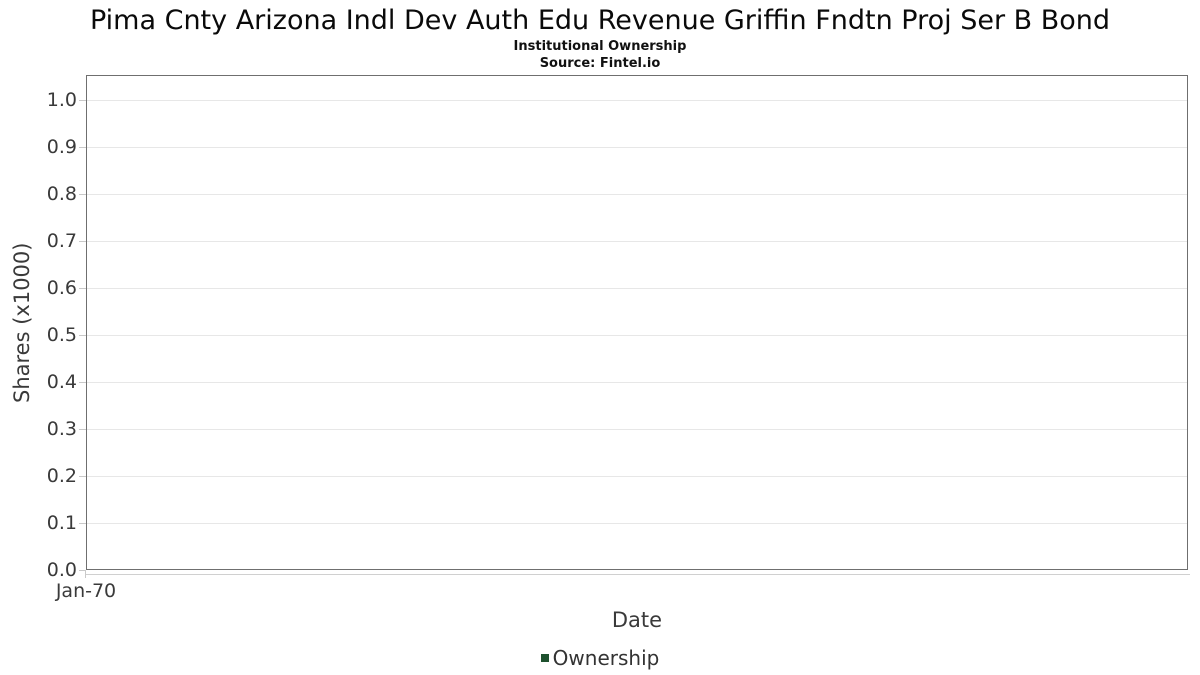 The image size is (1200, 675). What do you see at coordinates (86, 591) in the screenshot?
I see `x-tick-label: Jan-70` at bounding box center [86, 591].